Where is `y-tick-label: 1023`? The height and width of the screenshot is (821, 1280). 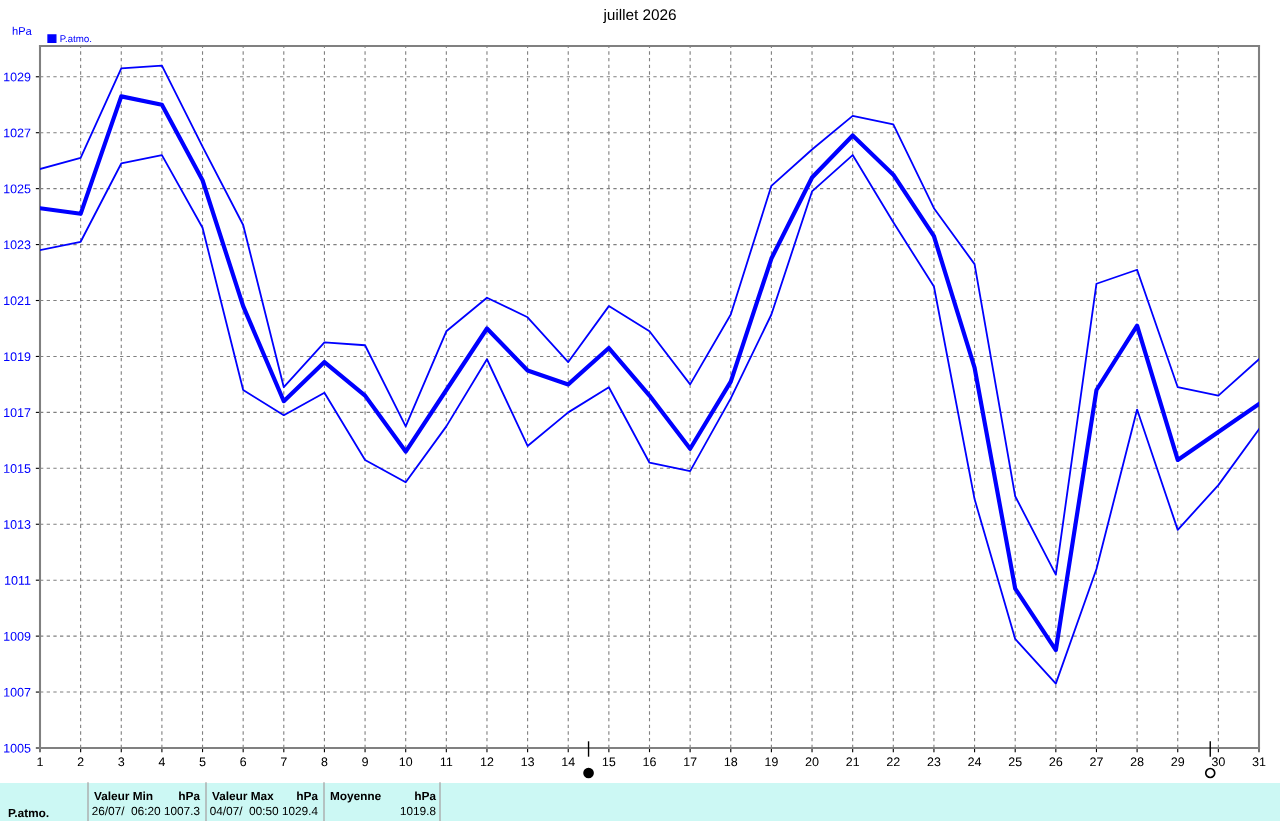
y-tick-label: 1023 is located at coordinates (17, 245).